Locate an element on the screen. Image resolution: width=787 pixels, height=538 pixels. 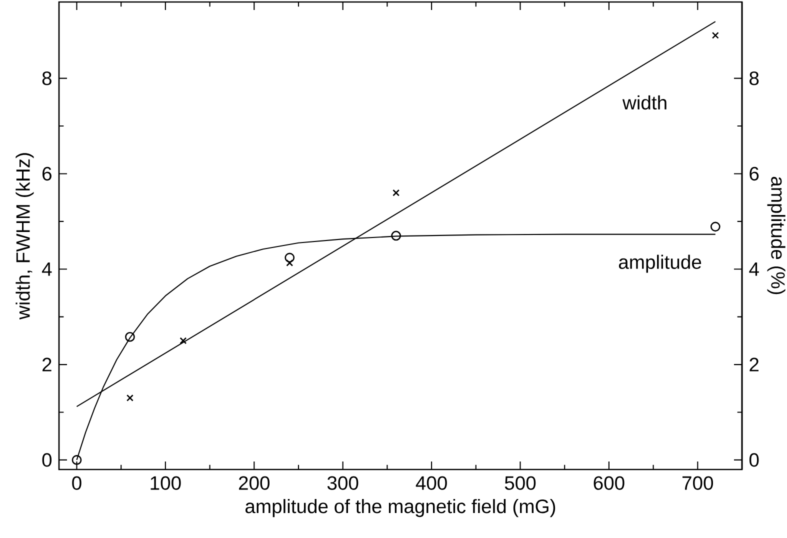
x-axis-title: amplitude of the magnetic field (mG) is located at coordinates (401, 508).